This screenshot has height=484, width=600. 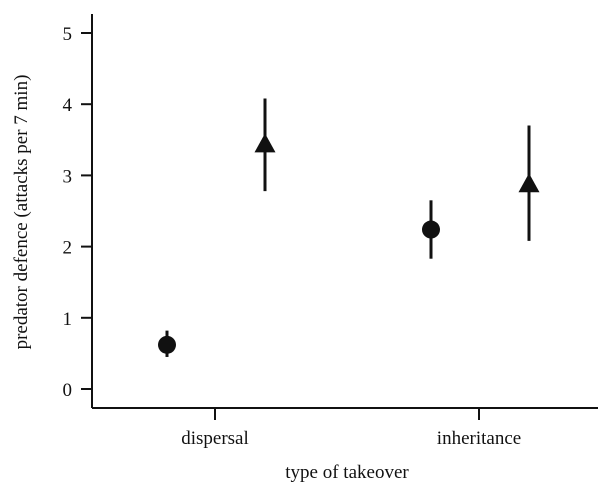 What do you see at coordinates (479, 438) in the screenshot?
I see `x-tick-label: inheritance` at bounding box center [479, 438].